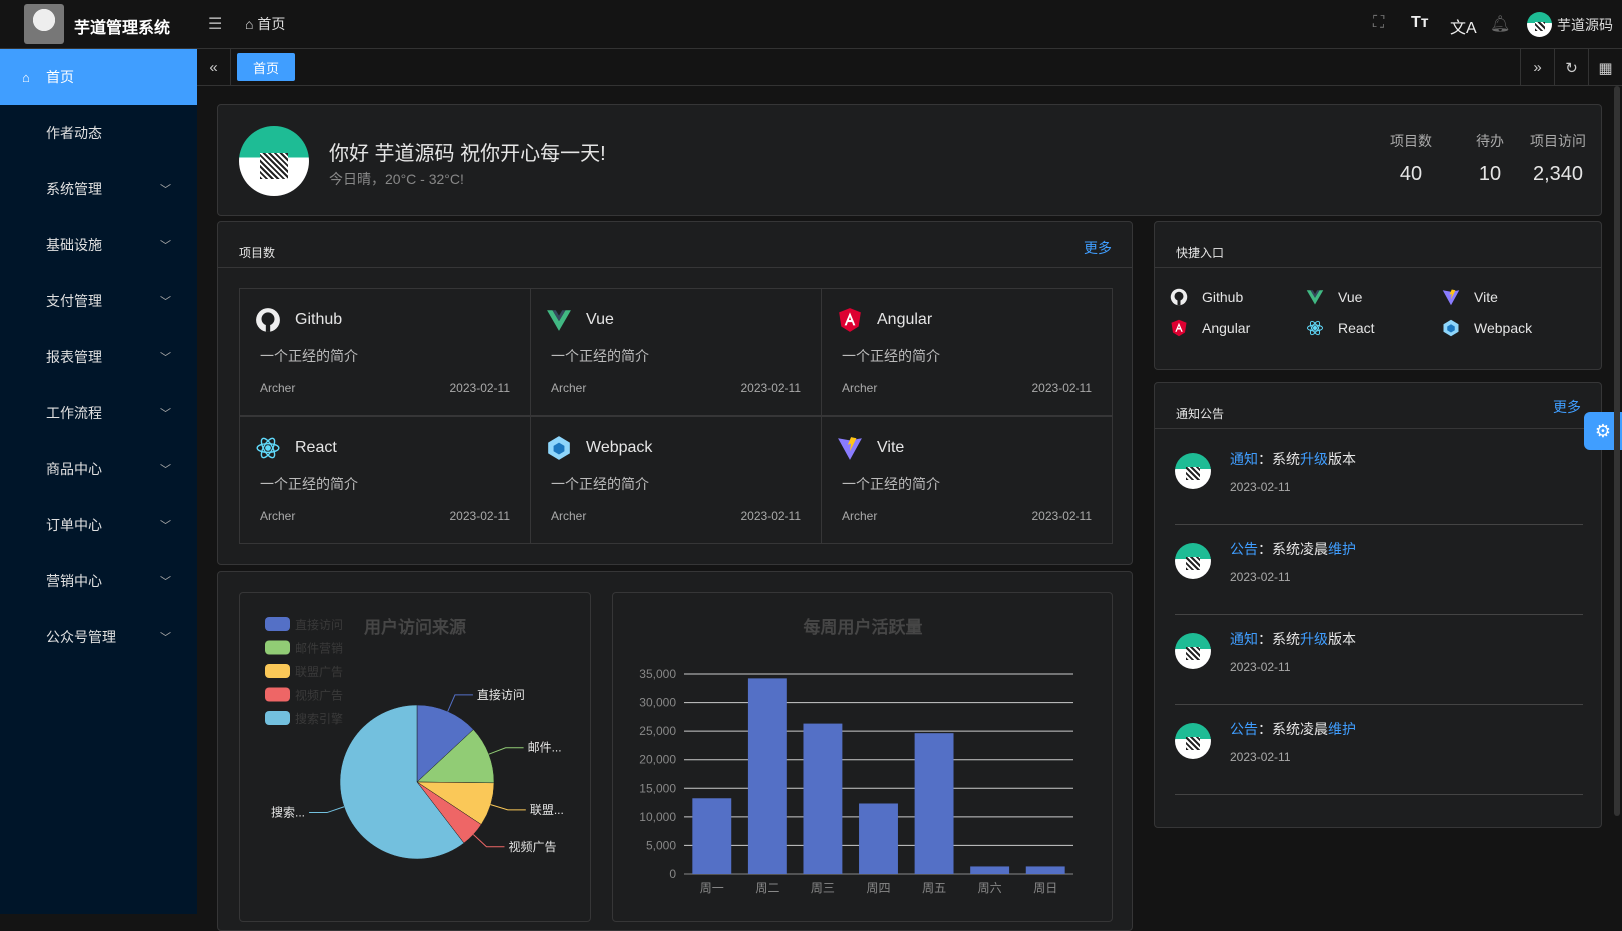  I want to click on font-size-icon: Tт, so click(1420, 22).